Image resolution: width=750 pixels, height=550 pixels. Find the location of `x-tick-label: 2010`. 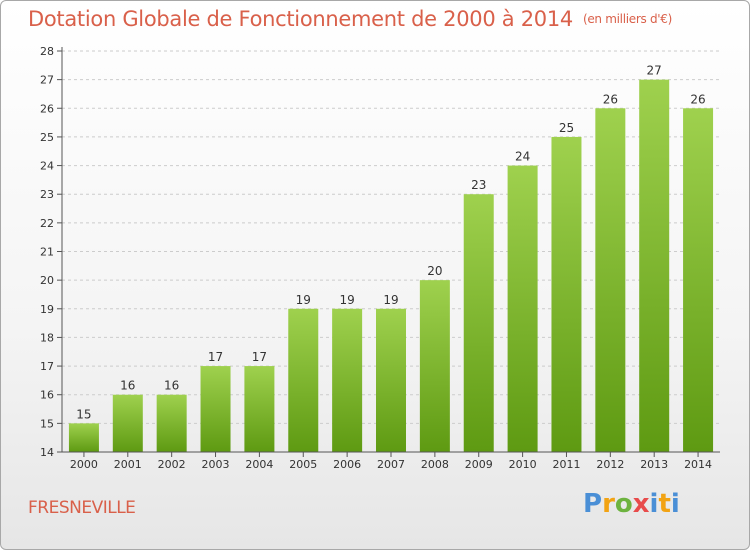

x-tick-label: 2010 is located at coordinates (523, 464).